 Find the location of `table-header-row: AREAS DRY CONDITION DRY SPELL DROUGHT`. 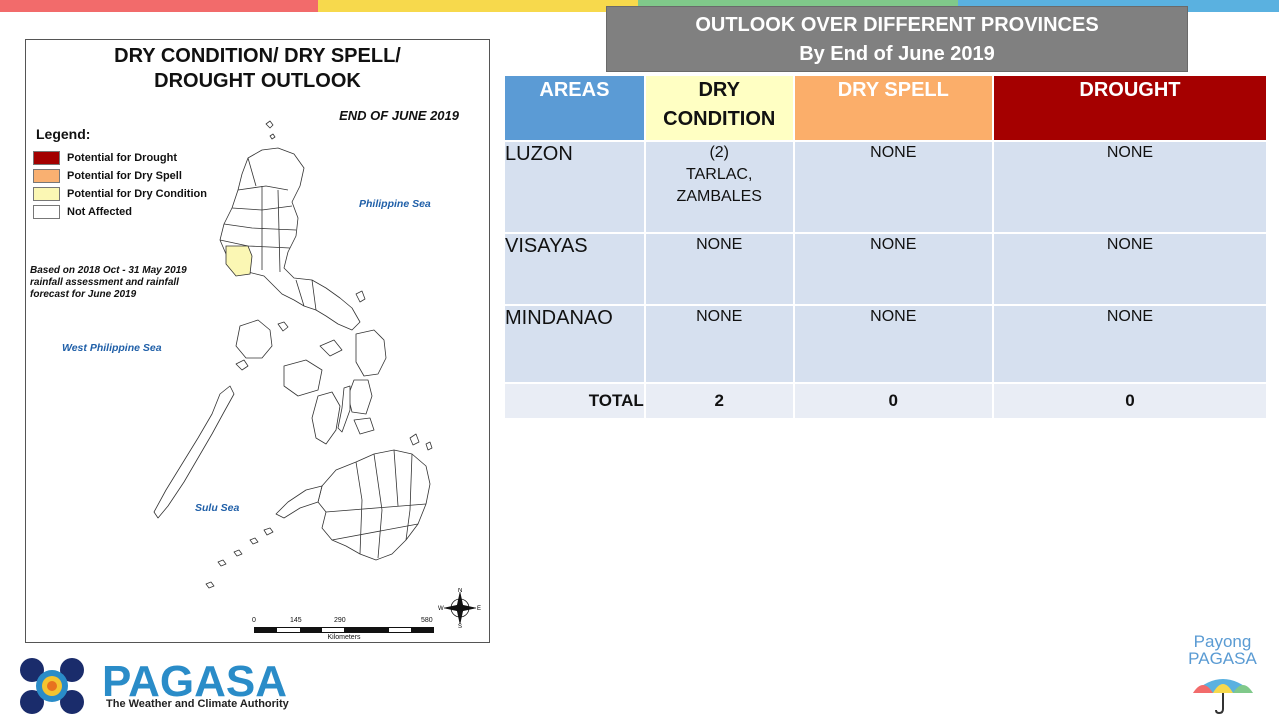

table-header-row: AREAS DRY CONDITION DRY SPELL DROUGHT is located at coordinates (886, 108).